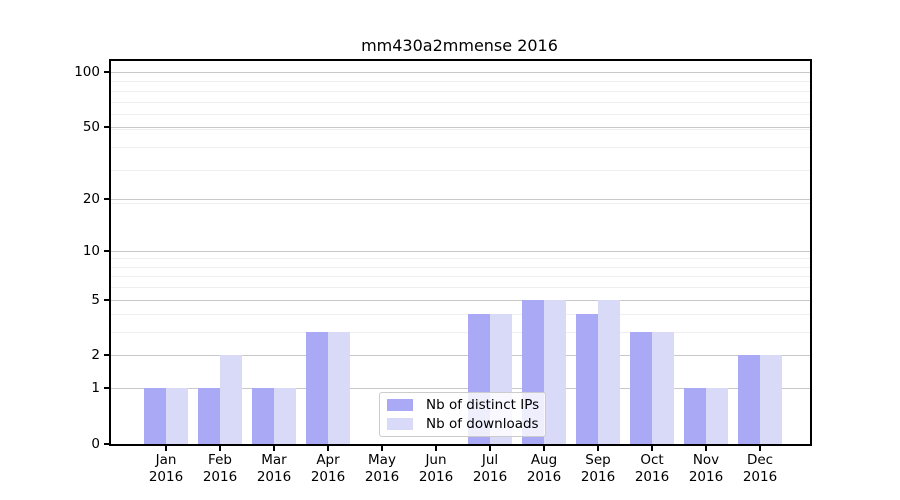  I want to click on y-tick-label: 2, so click(95, 355).